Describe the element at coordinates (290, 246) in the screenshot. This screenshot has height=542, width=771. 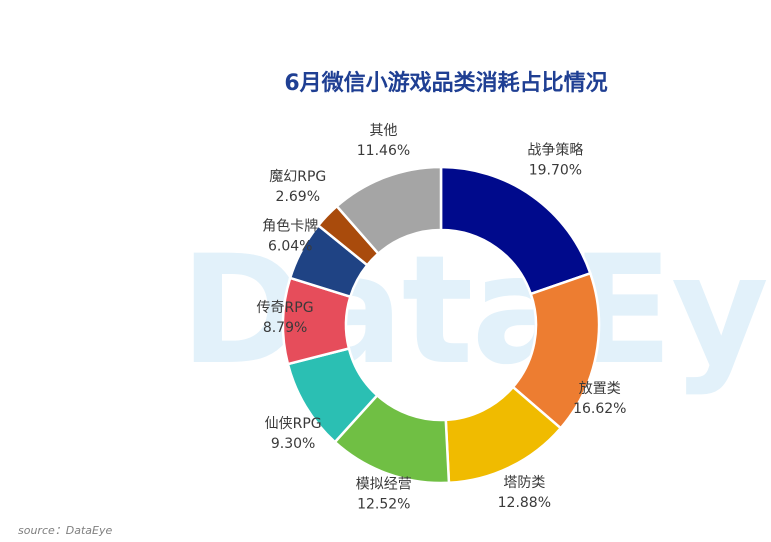
I see `slice-value-label: 6.04%` at that location.